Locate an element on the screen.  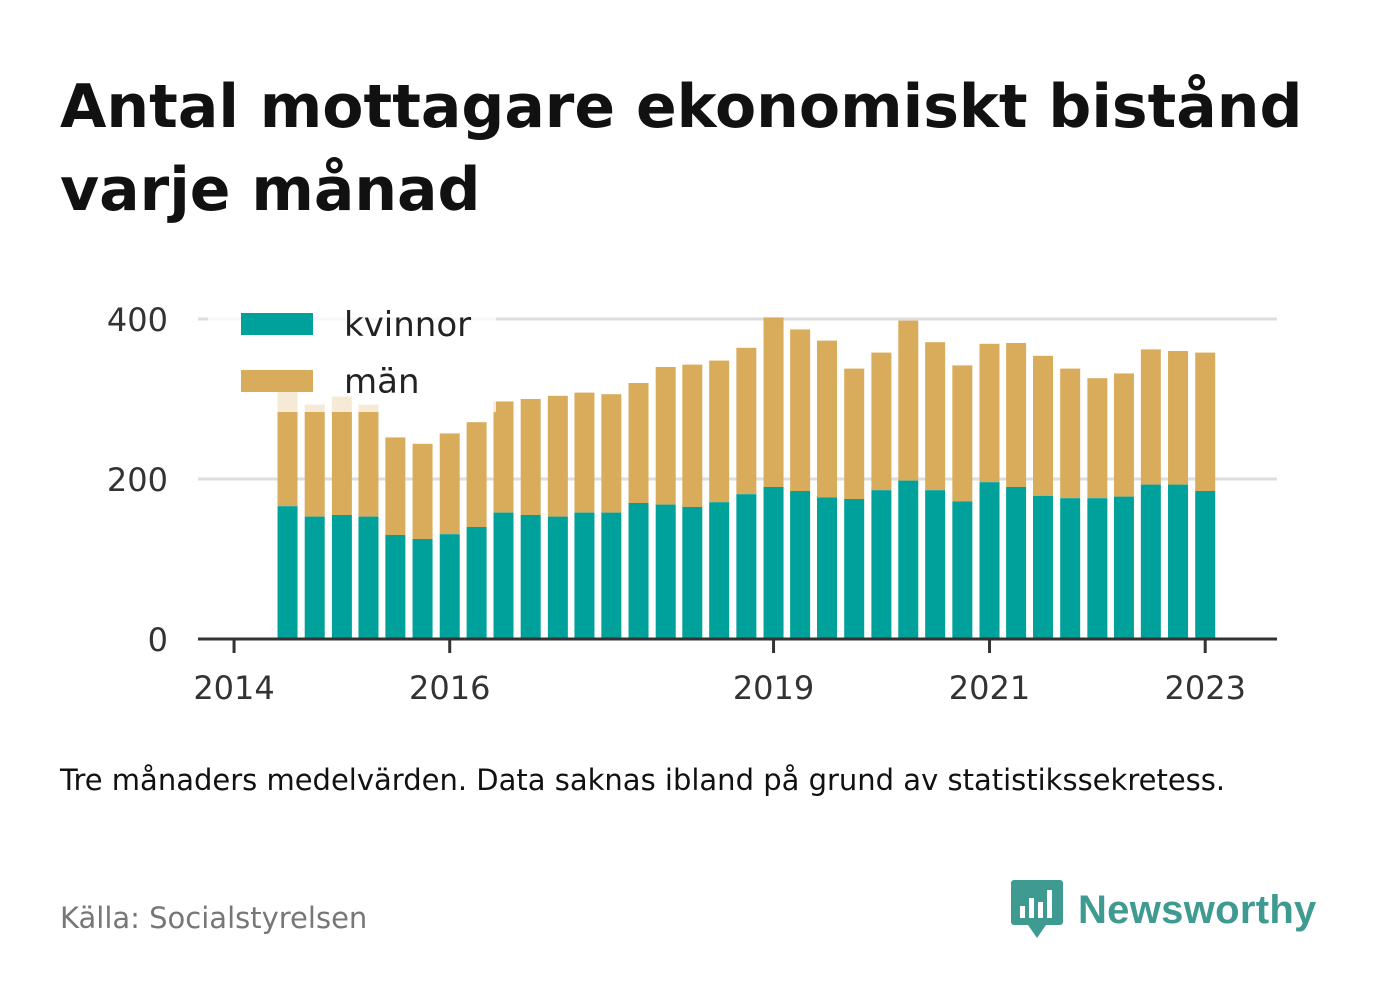
x-axis: 2014 2016 2019 2021 2023 is located at coordinates (735, 672).